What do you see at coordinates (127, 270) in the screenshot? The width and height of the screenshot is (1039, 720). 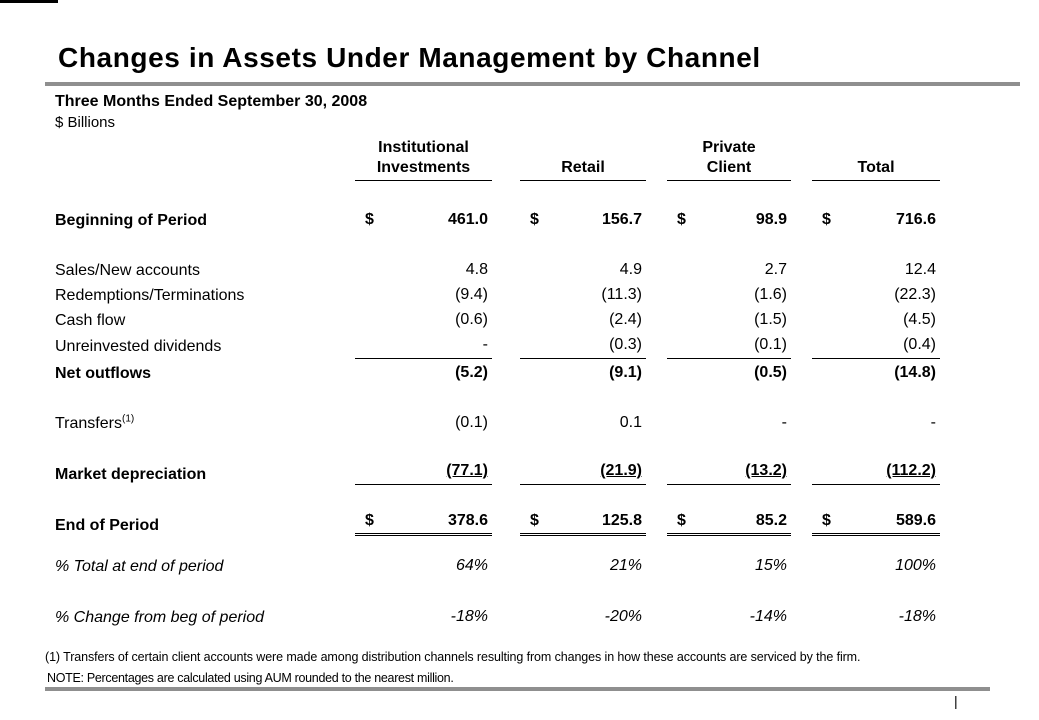 I see `row-label: Sales/New accounts` at bounding box center [127, 270].